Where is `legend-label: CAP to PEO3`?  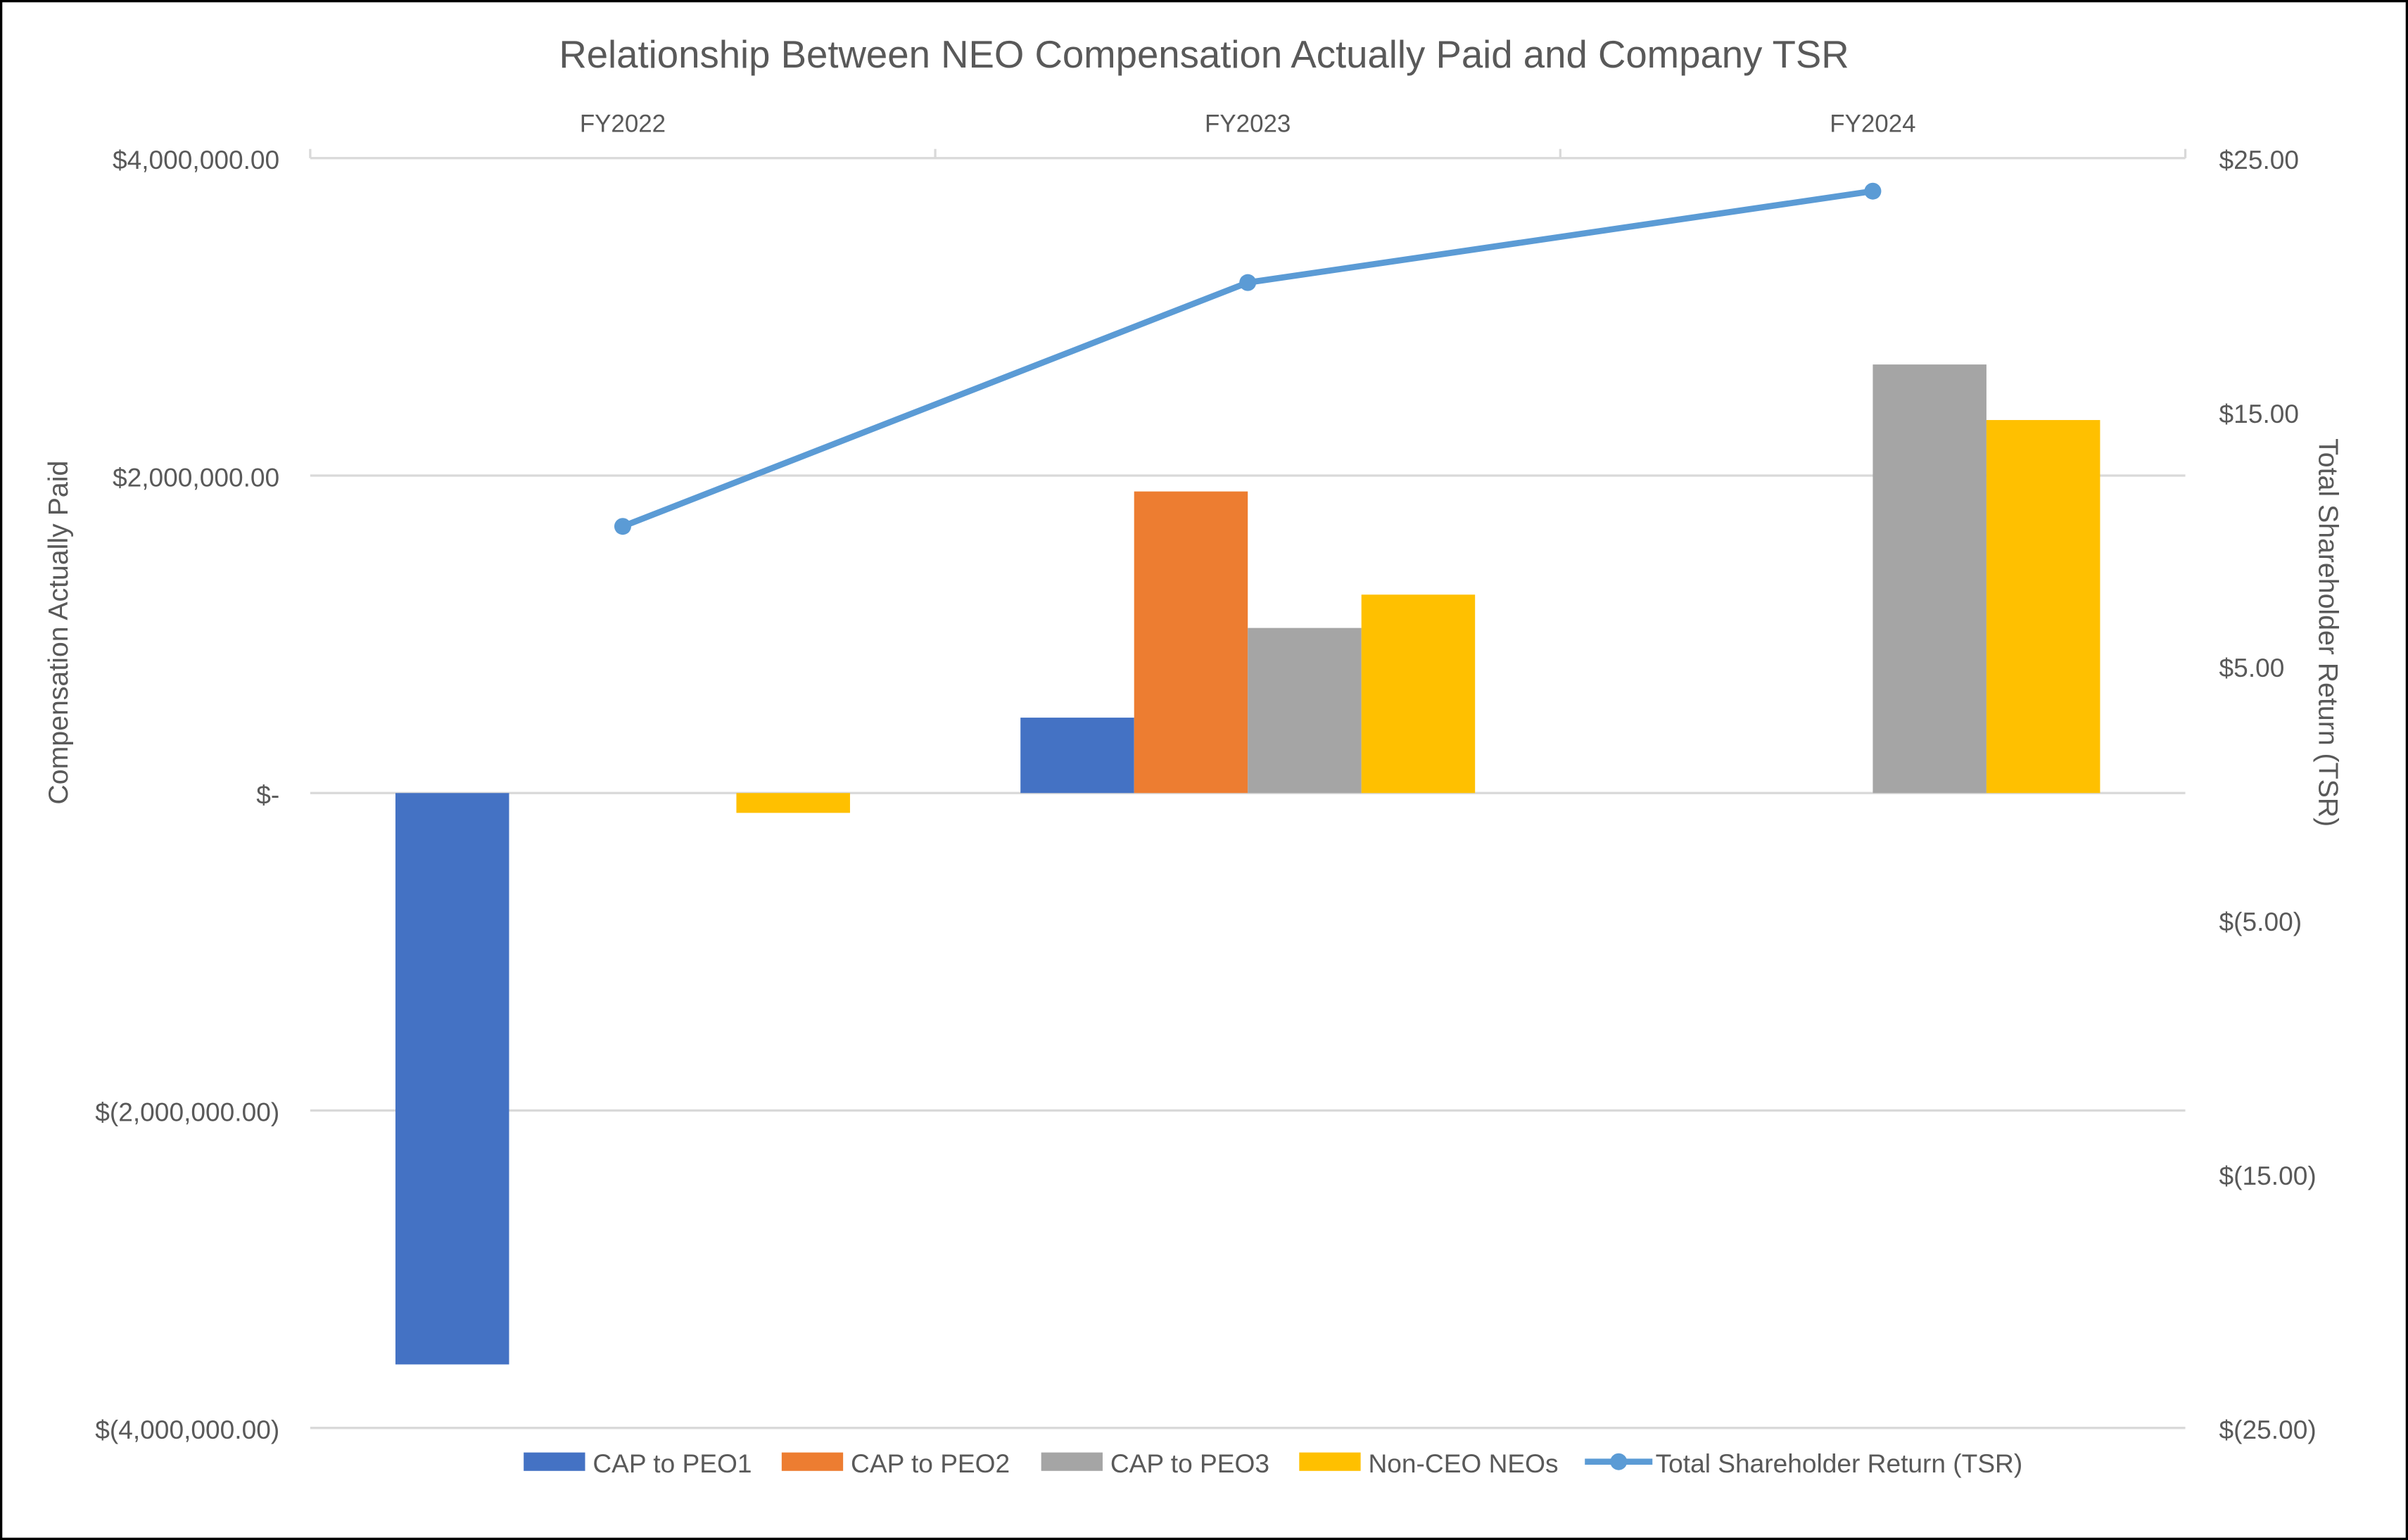 legend-label: CAP to PEO3 is located at coordinates (1189, 1464).